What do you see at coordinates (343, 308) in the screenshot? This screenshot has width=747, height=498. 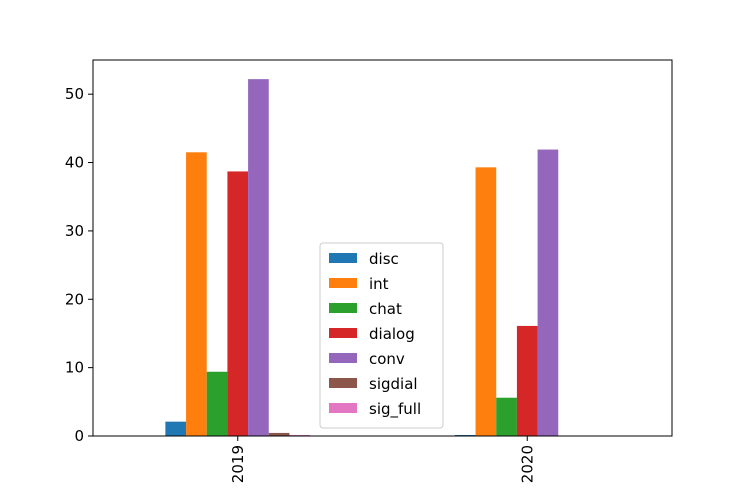 I see `legend-swatch-chat` at bounding box center [343, 308].